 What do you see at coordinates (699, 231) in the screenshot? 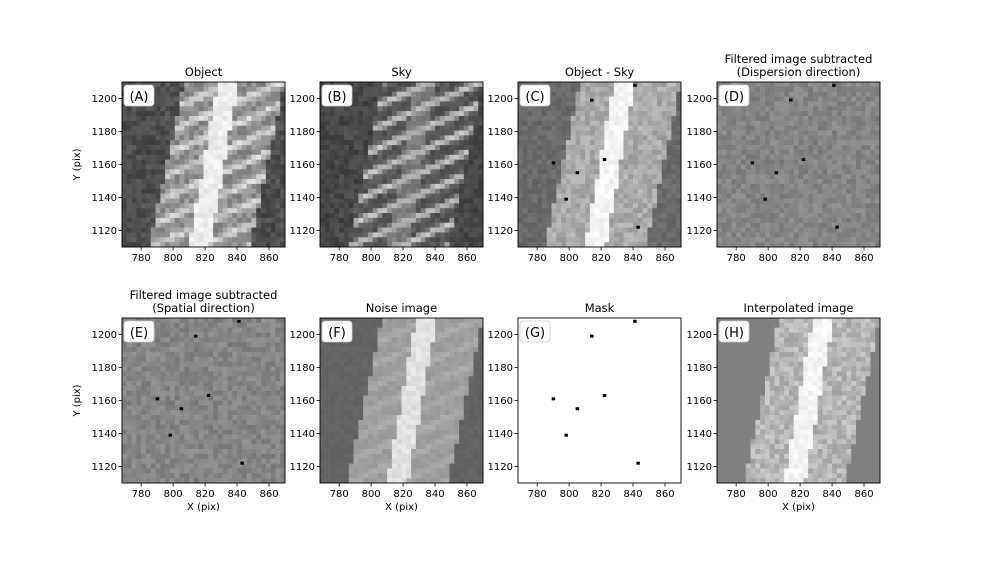
I see `y-tick-label: 1120` at bounding box center [699, 231].